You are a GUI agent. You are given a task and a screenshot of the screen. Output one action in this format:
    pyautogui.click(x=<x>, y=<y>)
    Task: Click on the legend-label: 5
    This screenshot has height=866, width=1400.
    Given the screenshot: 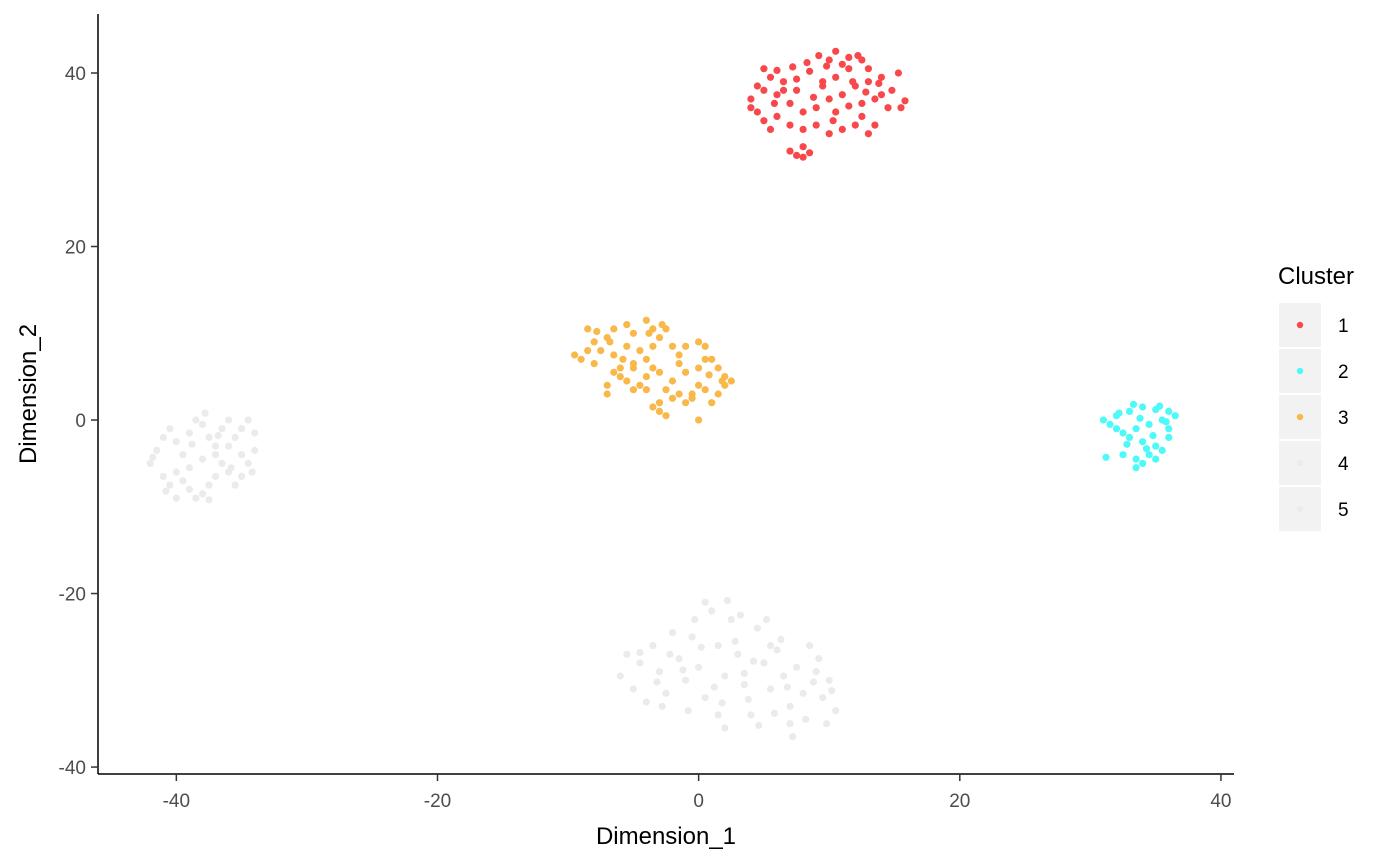 What is the action you would take?
    pyautogui.click(x=1343, y=510)
    